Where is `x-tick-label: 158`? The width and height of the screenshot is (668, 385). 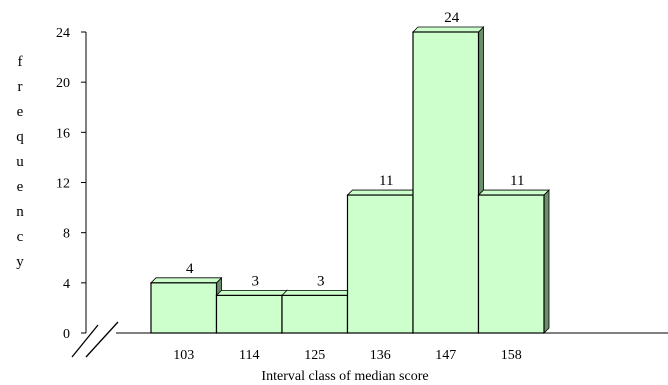
x-tick-label: 158 is located at coordinates (511, 355).